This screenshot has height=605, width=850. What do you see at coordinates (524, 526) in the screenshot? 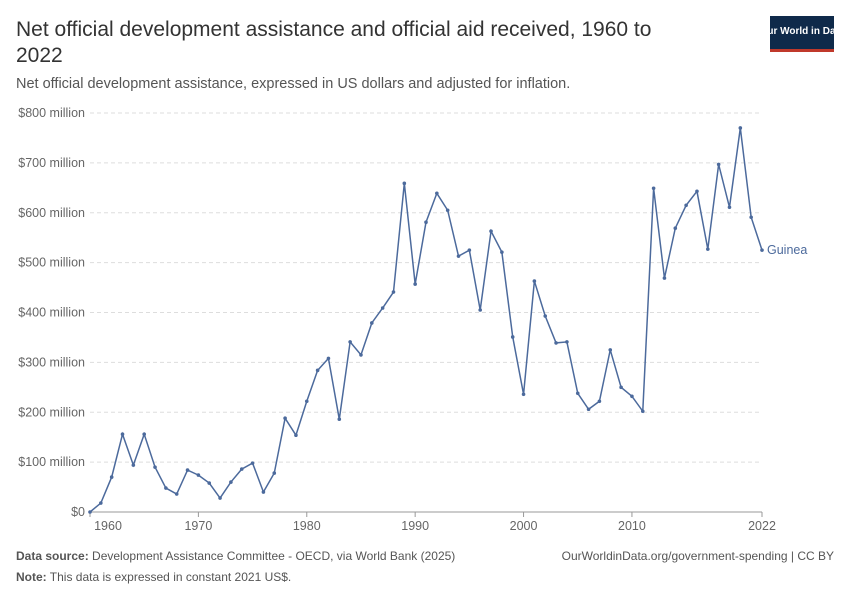
I see `x-tick-label: 2000` at bounding box center [524, 526].